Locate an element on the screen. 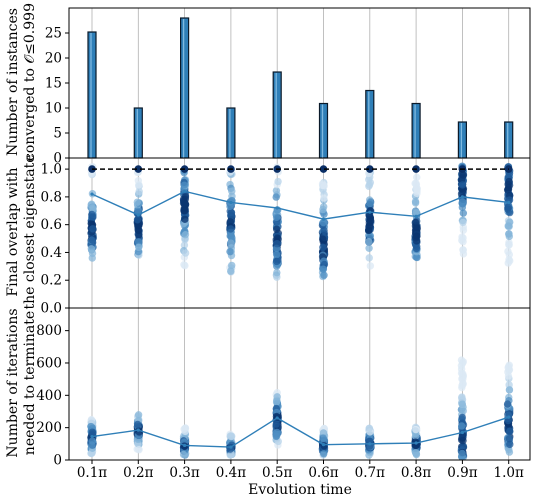 The height and width of the screenshot is (504, 539). x-tick-label: 0.3π is located at coordinates (184, 473).